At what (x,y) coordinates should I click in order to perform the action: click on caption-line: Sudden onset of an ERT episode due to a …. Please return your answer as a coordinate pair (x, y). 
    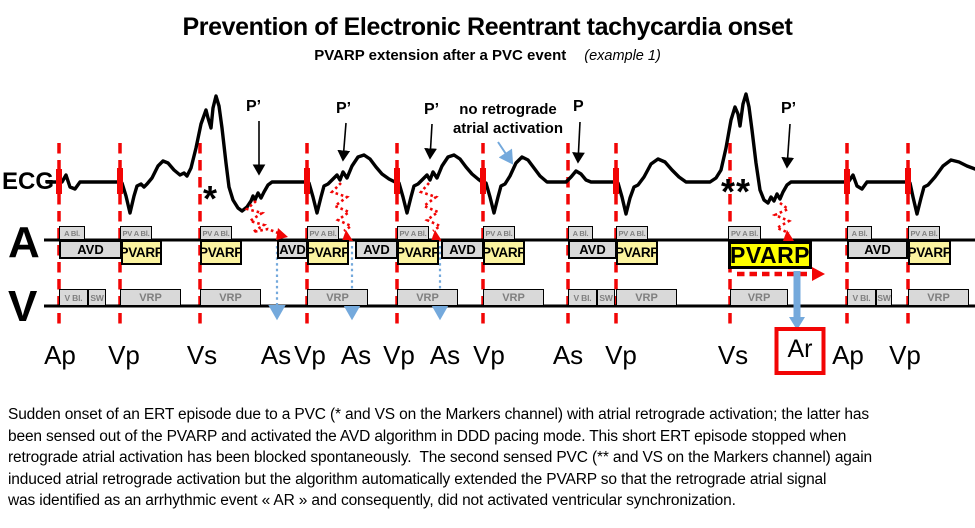
    Looking at the image, I should click on (438, 414).